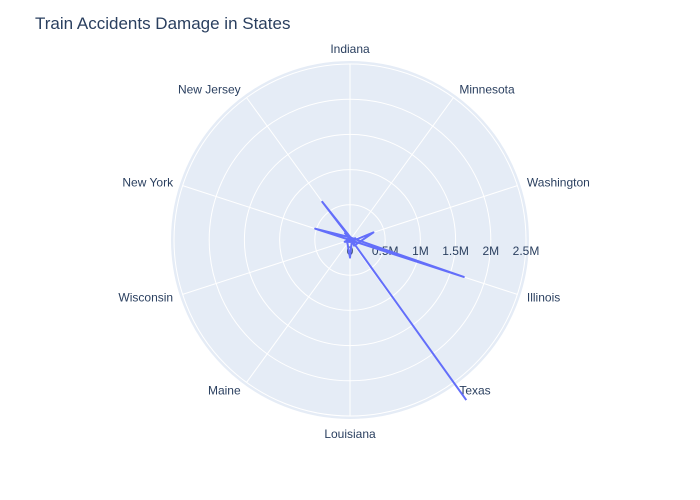 Image resolution: width=700 pixels, height=500 pixels. Describe the element at coordinates (145, 297) in the screenshot. I see `angular-tick-label: Wisconsin` at that location.